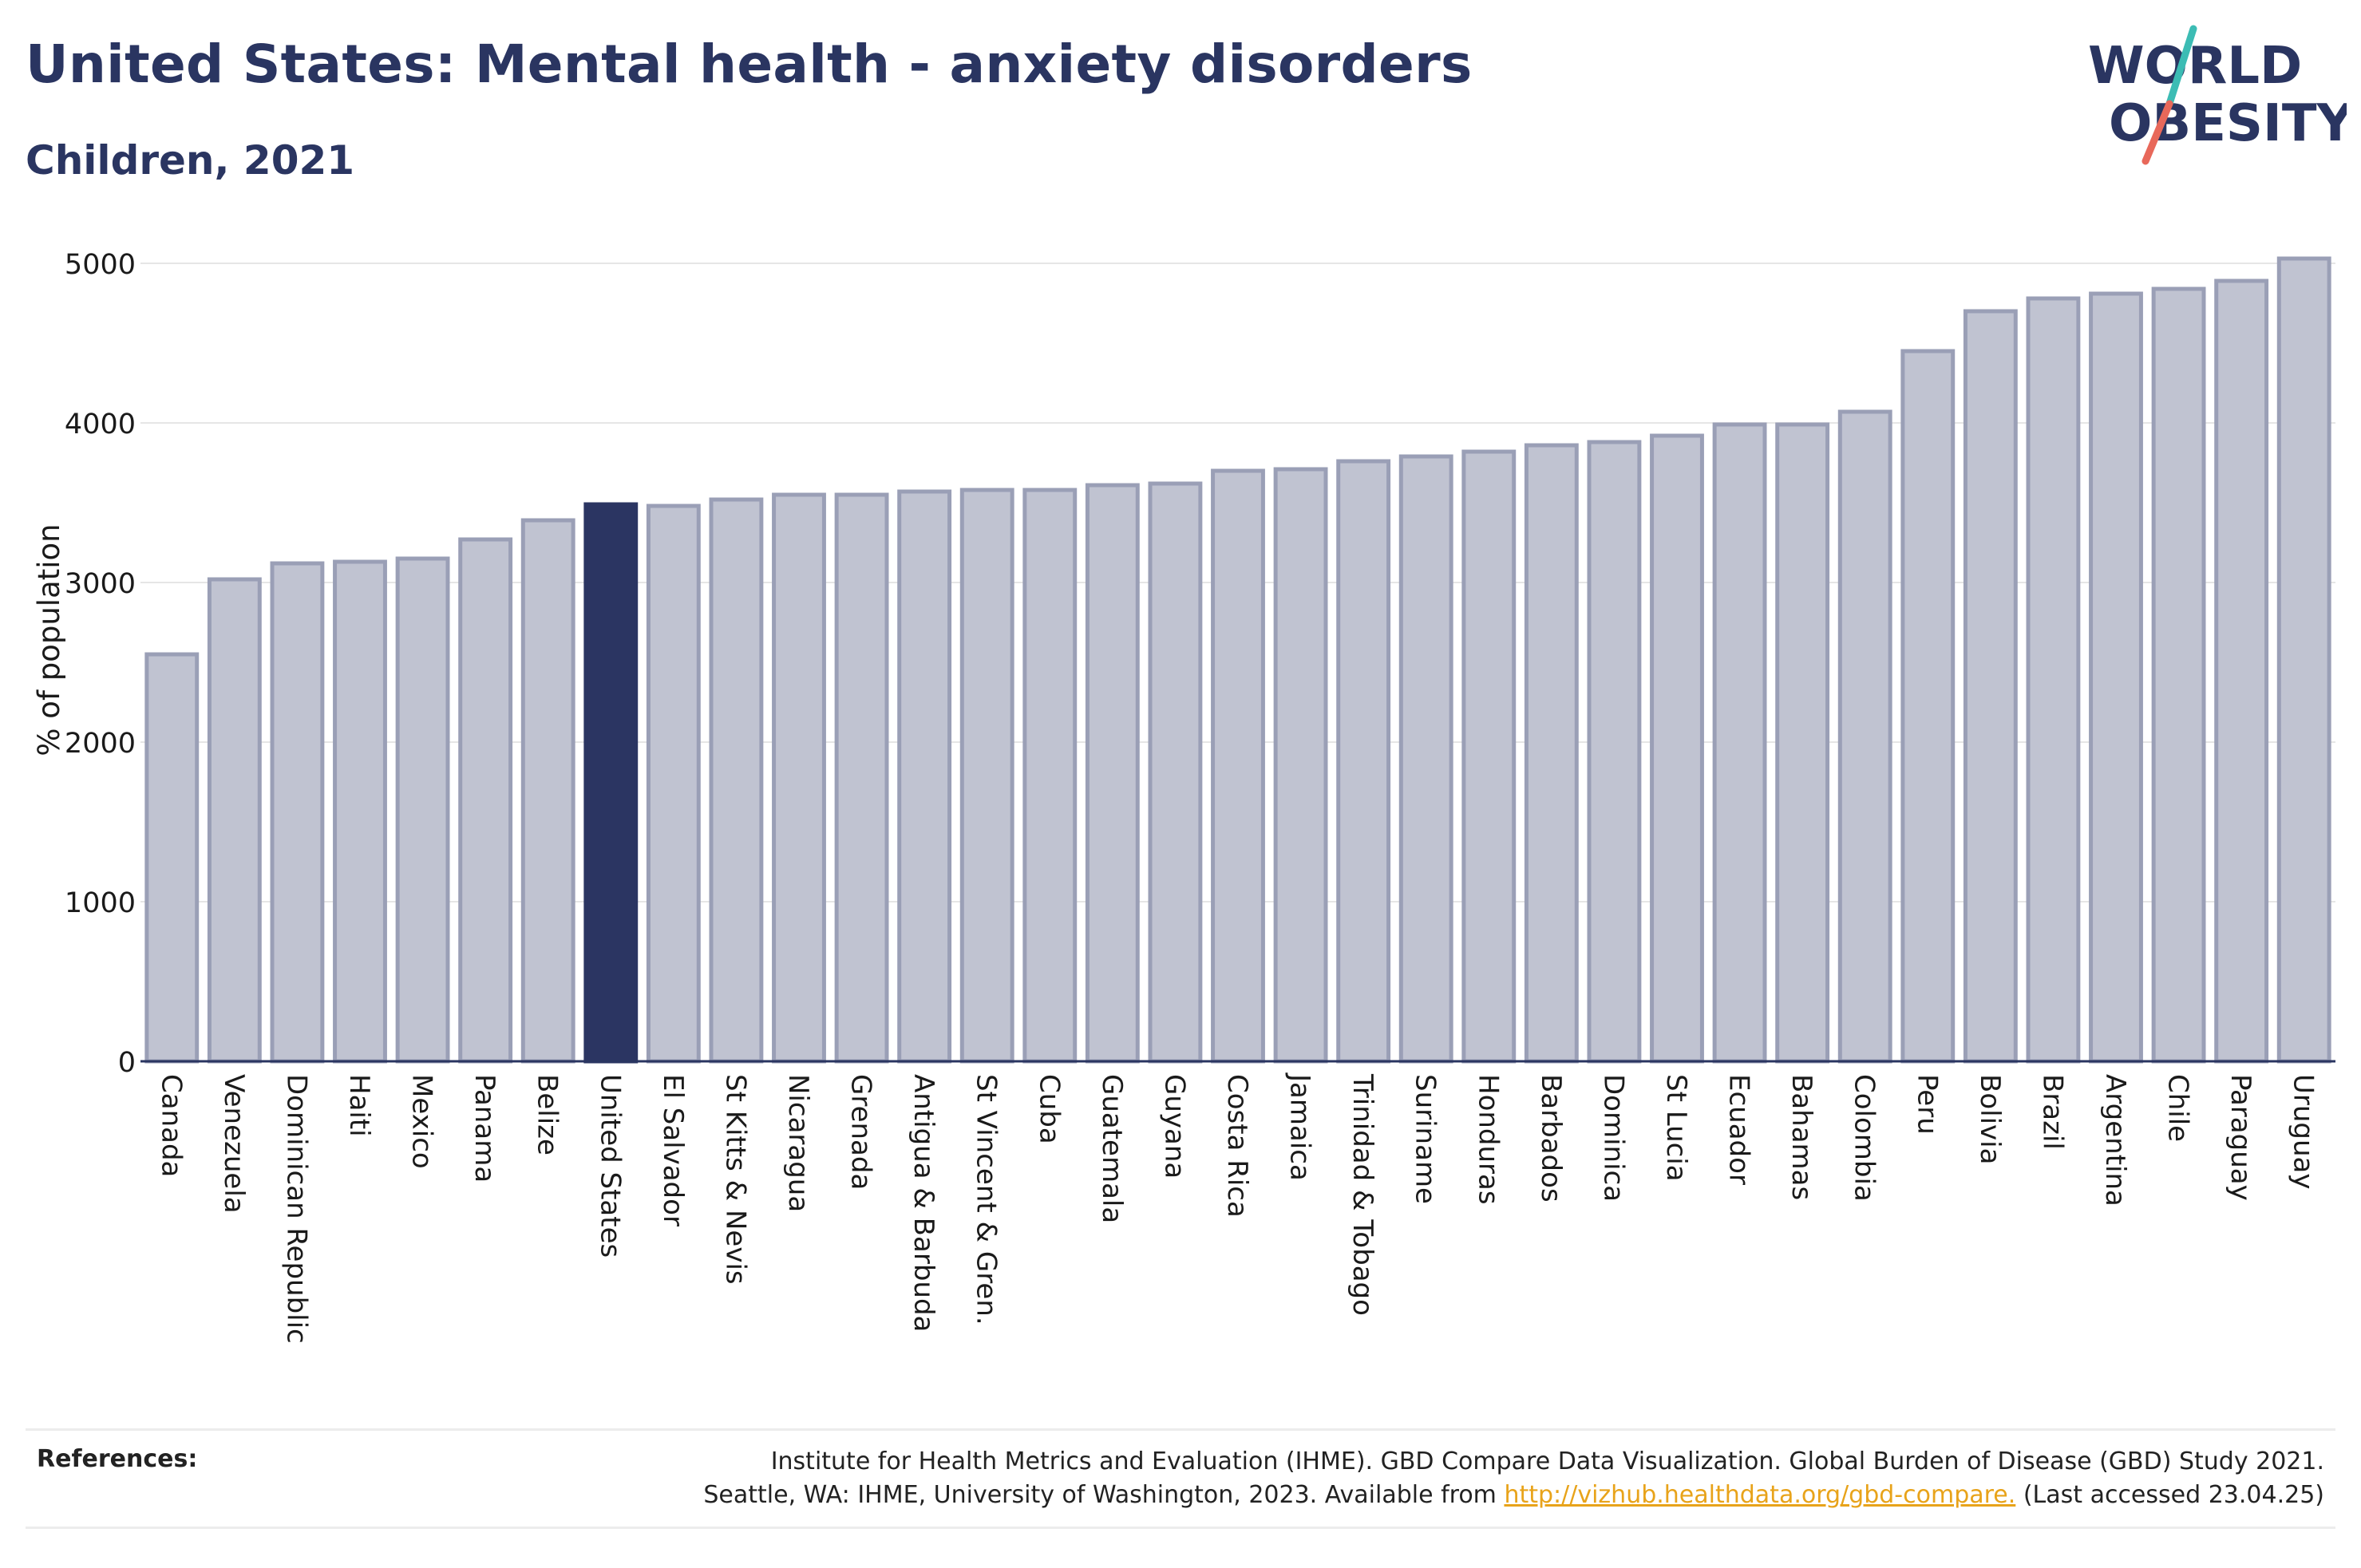 The width and height of the screenshot is (2361, 1568). I want to click on x-tick-label: Guatemala, so click(1112, 1148).